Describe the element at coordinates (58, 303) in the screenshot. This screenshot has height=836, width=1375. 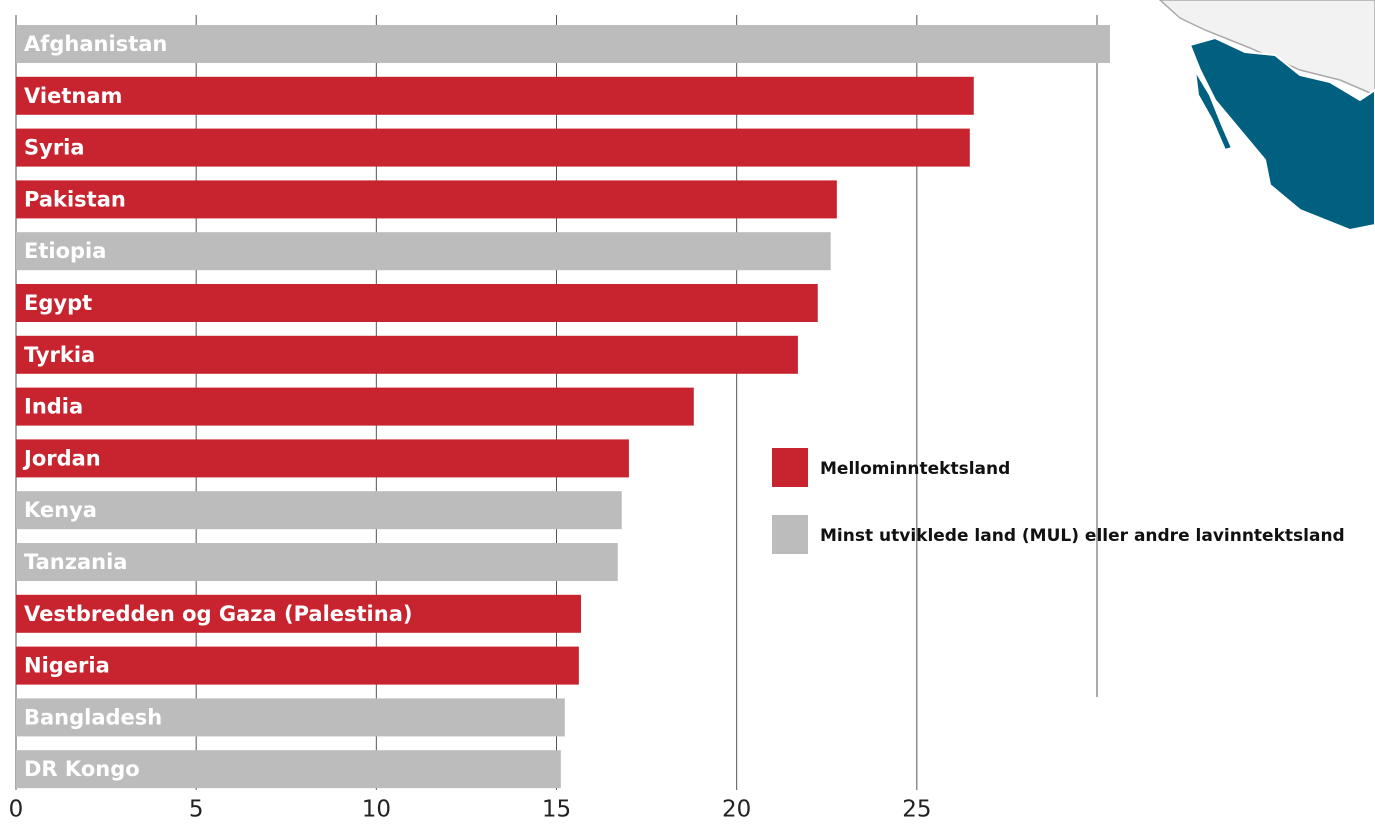
I see `bar-label: Egypt` at that location.